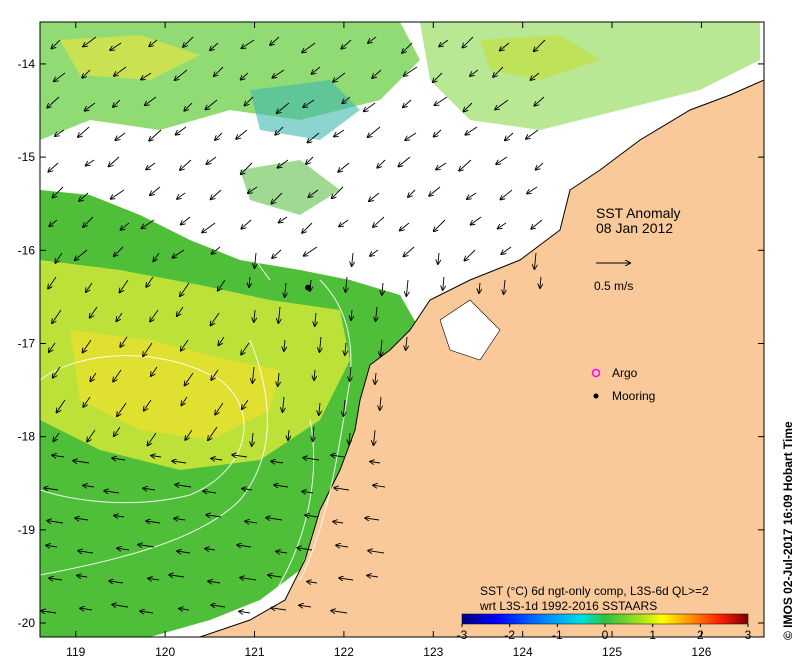  I want to click on colorbar-tick-label: -1, so click(557, 635).